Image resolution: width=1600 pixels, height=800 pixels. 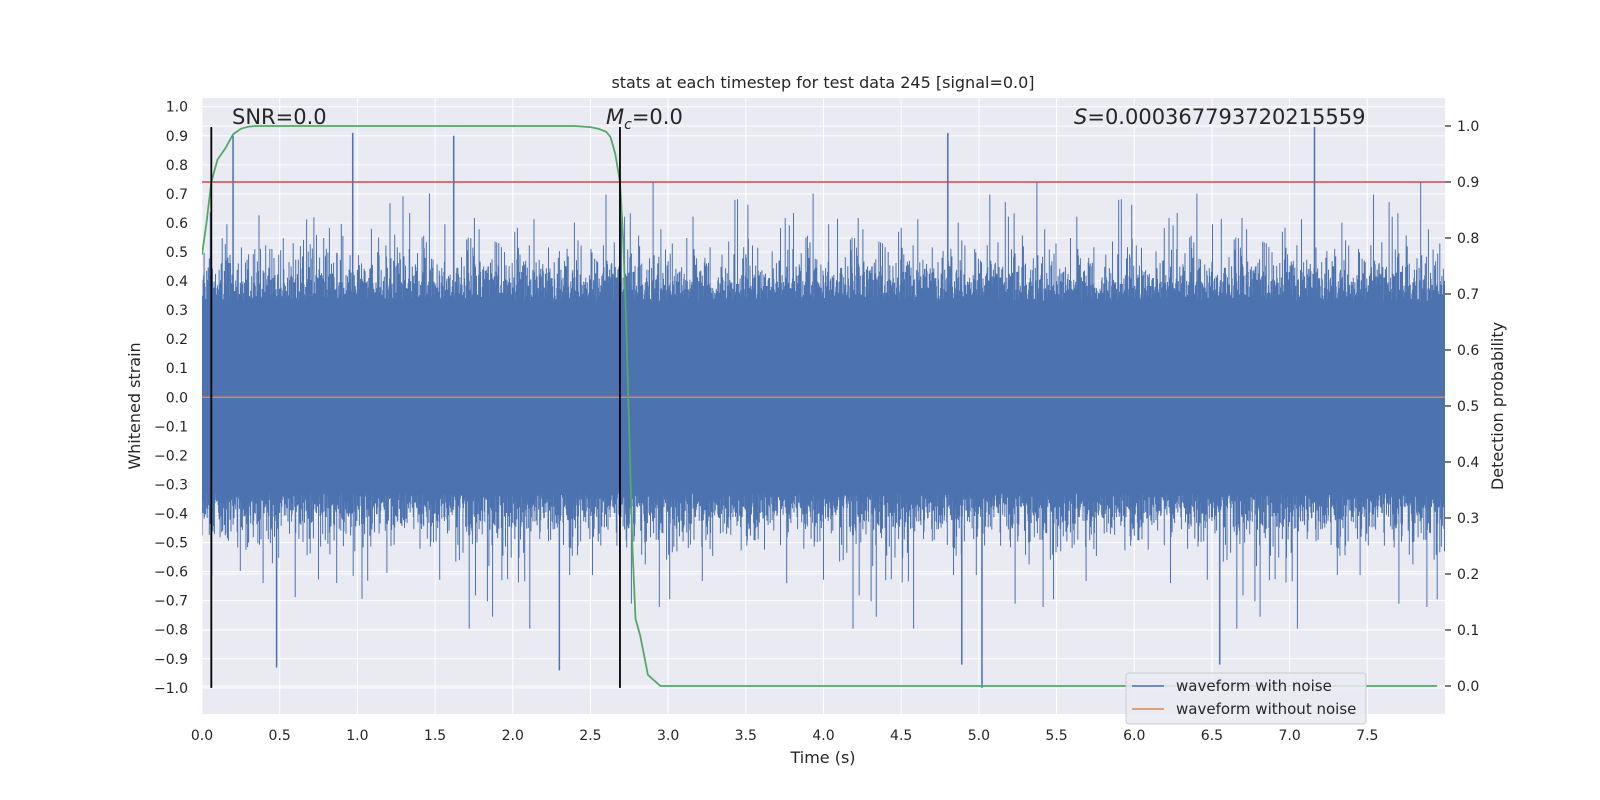 I want to click on x-tick-label: 0.5, so click(x=280, y=736).